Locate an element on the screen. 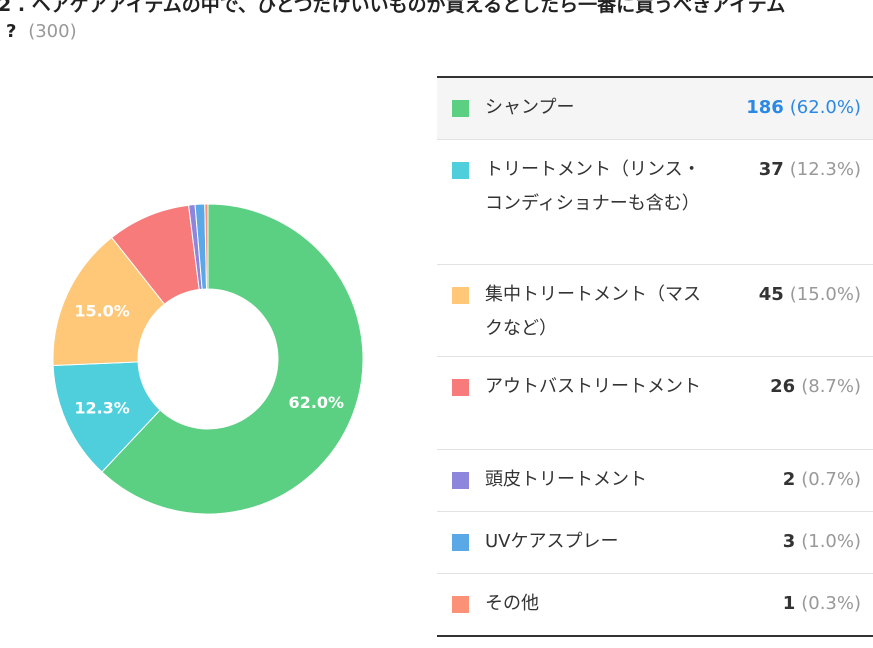  legend-label: アウトバストリートメント is located at coordinates (593, 386).